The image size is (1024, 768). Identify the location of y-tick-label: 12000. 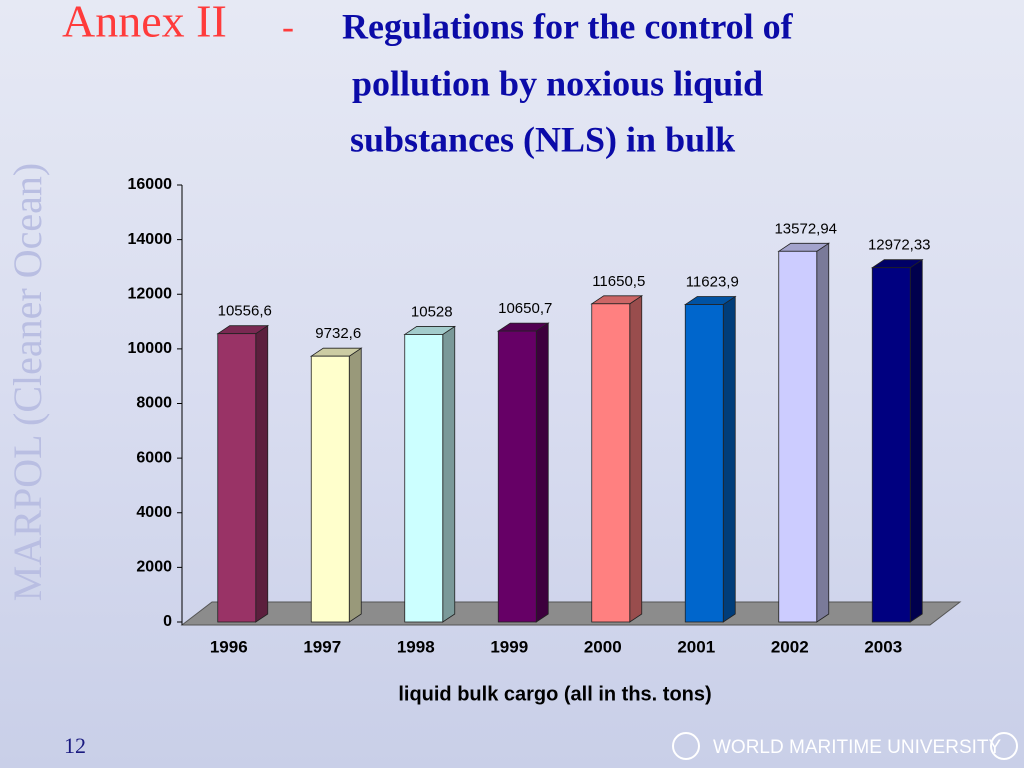
(150, 293).